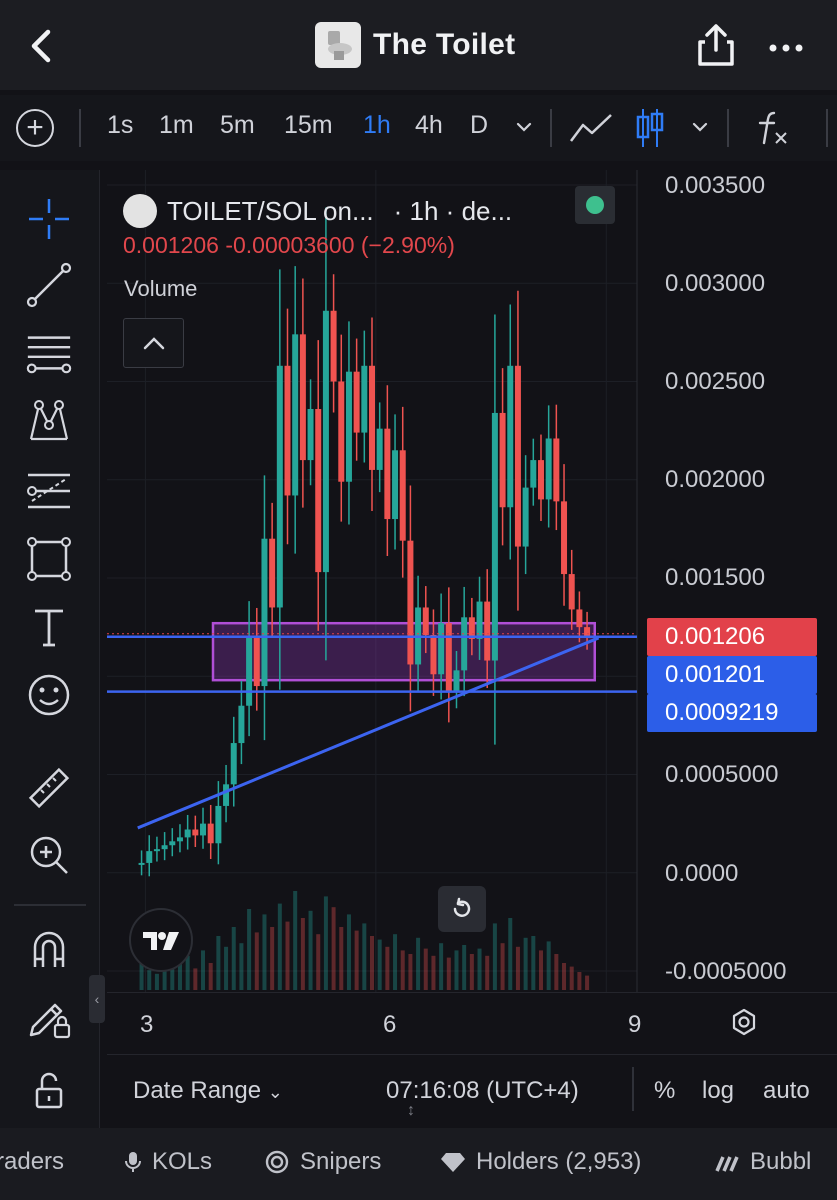 The height and width of the screenshot is (1200, 837). Describe the element at coordinates (633, 1089) in the screenshot. I see `footer-divider` at that location.